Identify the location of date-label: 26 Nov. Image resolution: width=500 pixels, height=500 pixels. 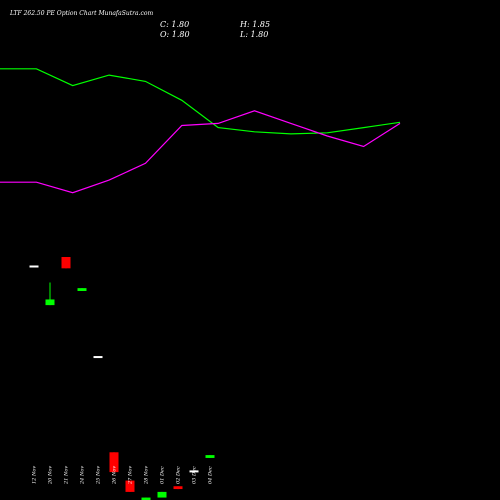
(115, 475).